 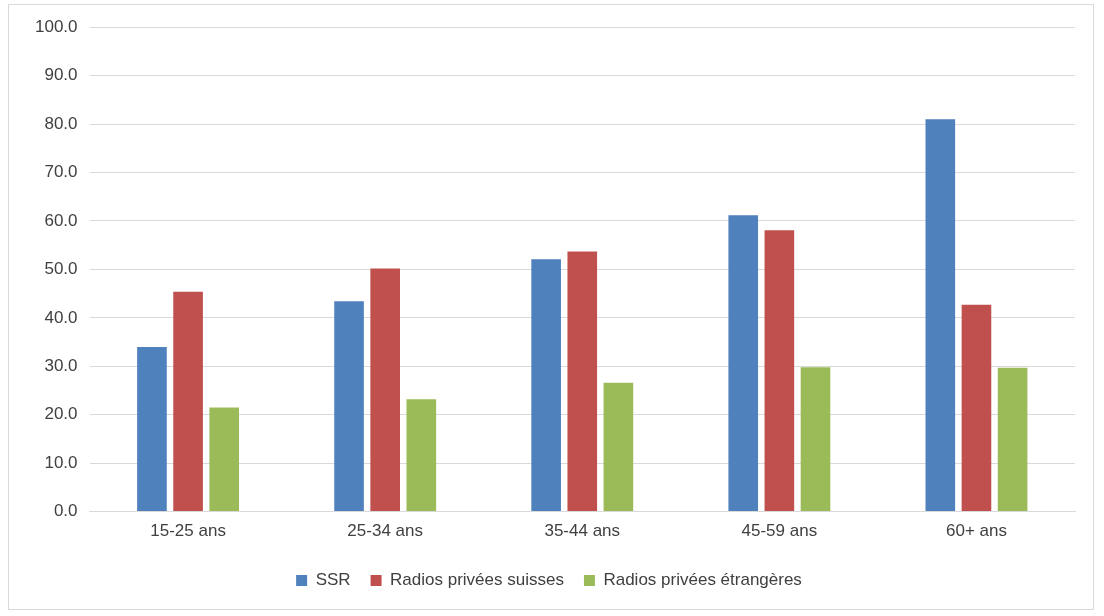 I want to click on y-tick-label: 60.0, so click(x=61, y=220).